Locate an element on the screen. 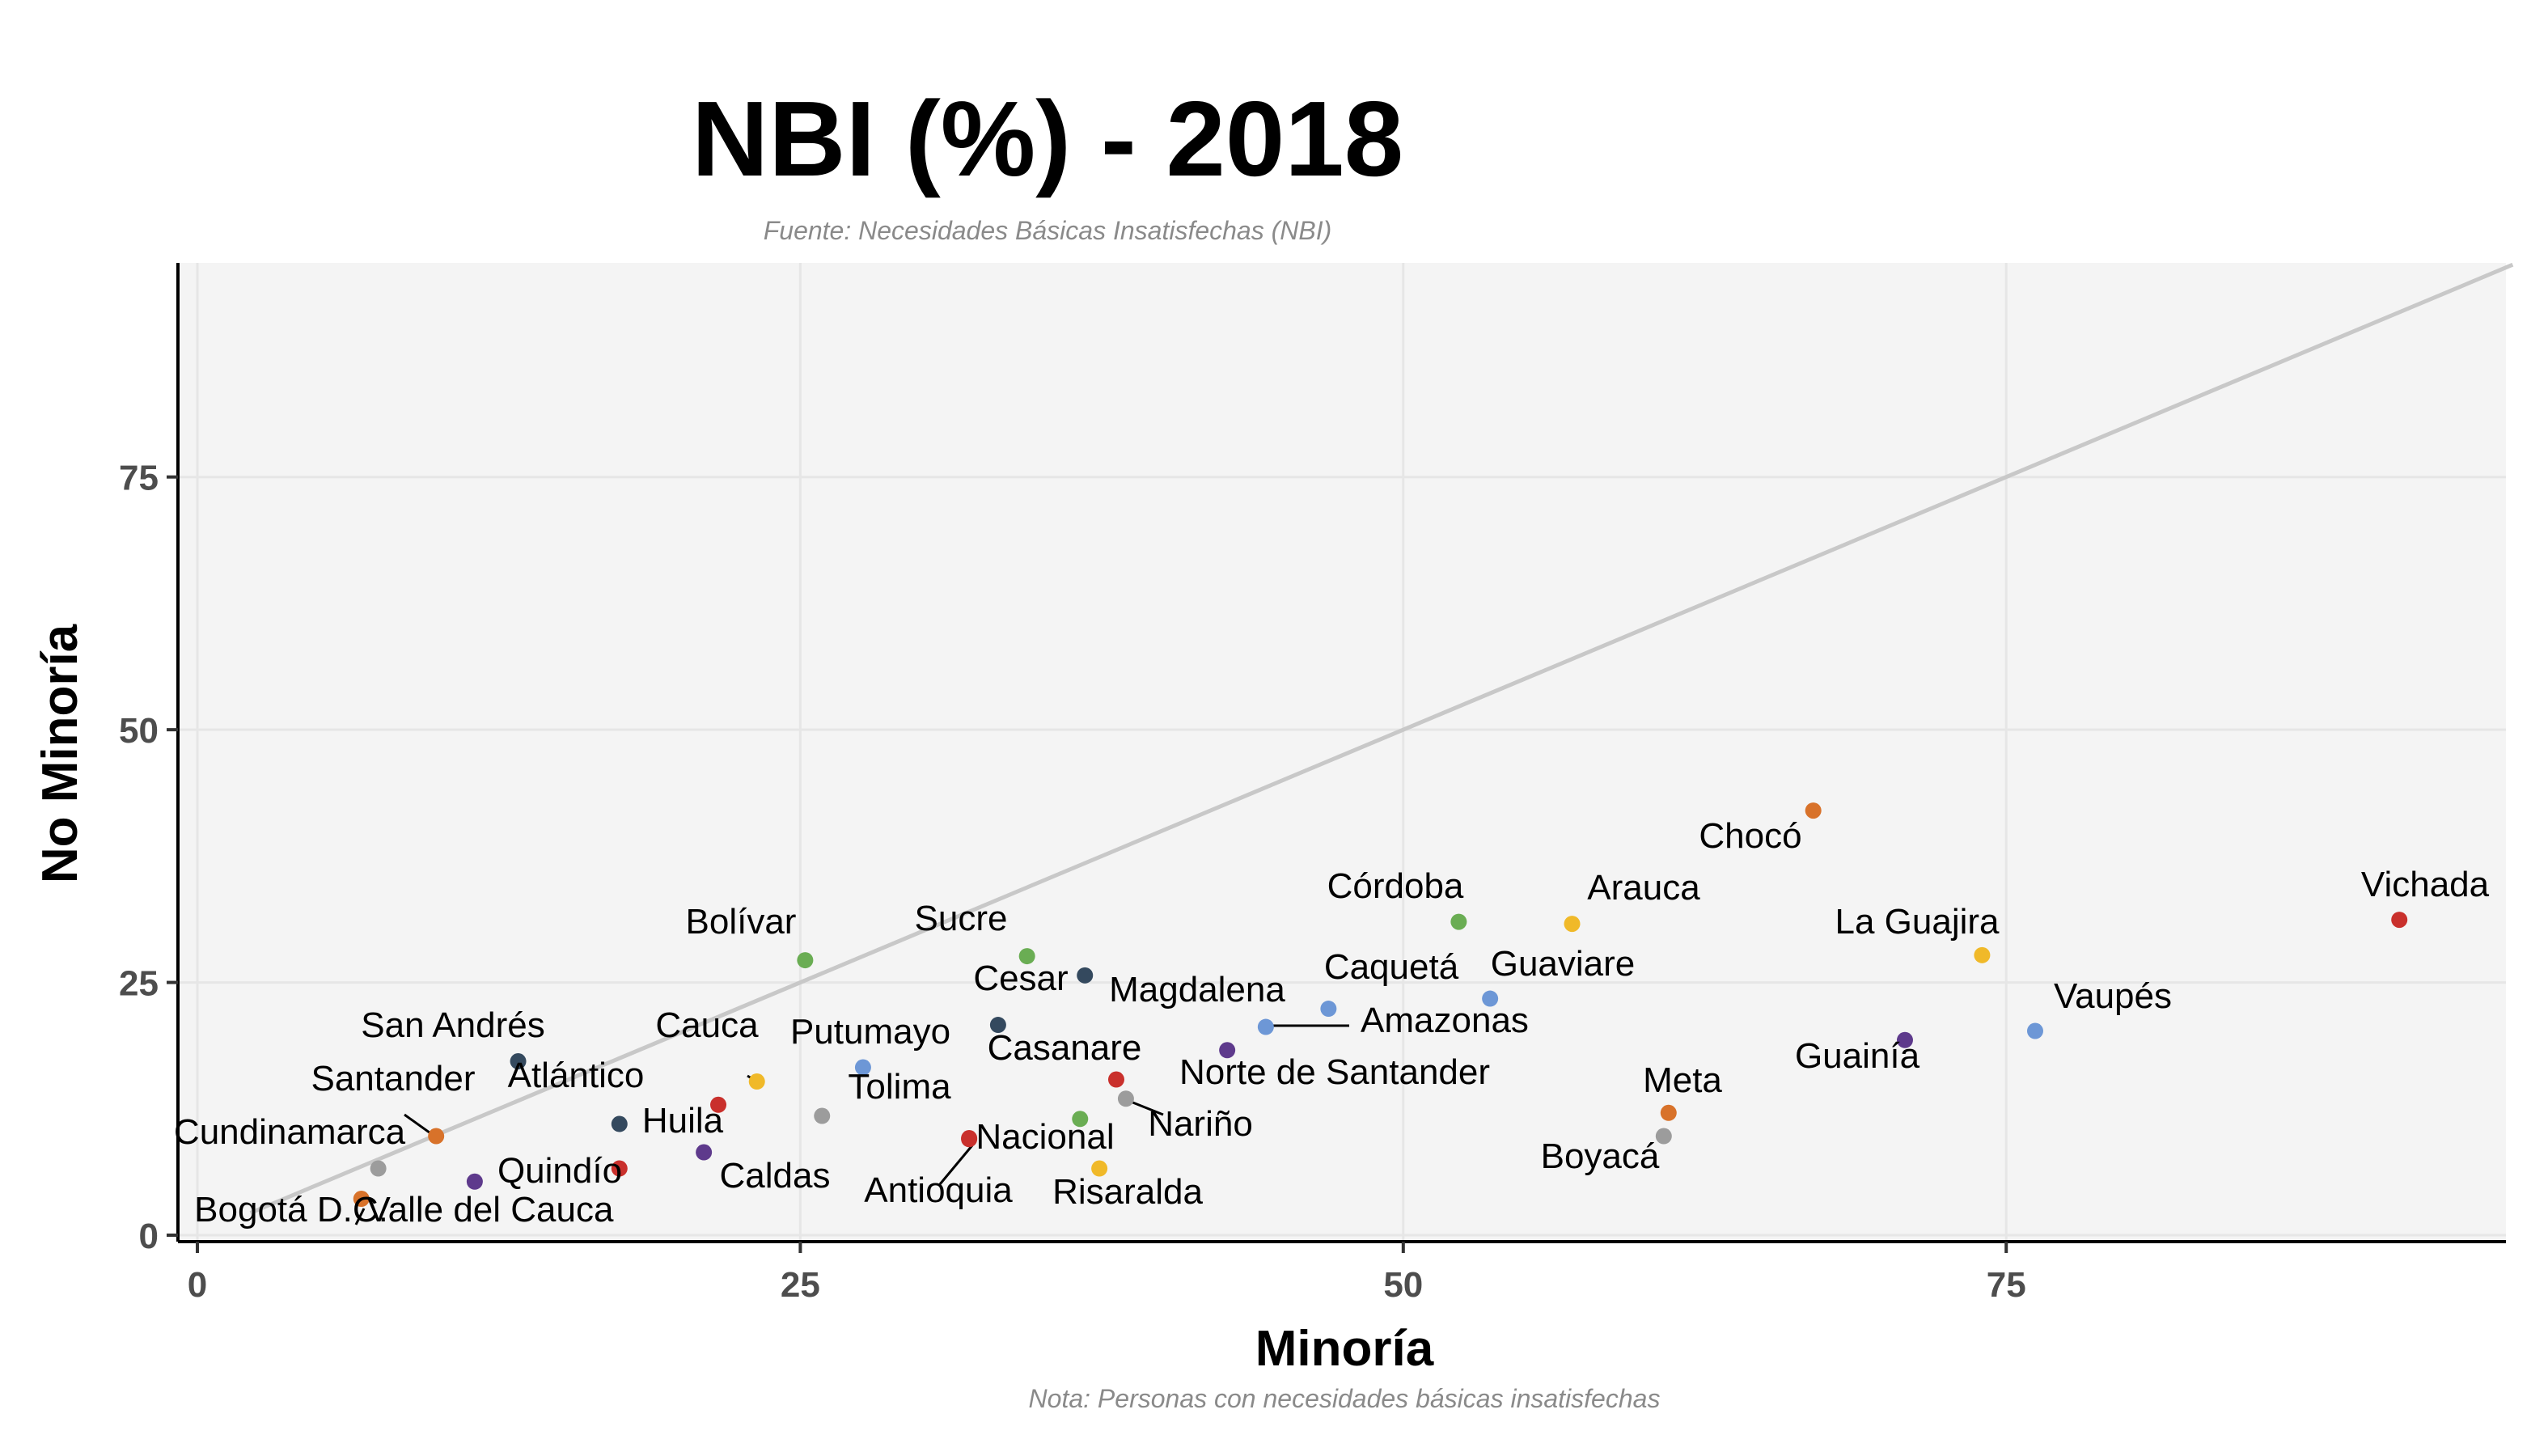  point-label: Chocó is located at coordinates (1750, 836).